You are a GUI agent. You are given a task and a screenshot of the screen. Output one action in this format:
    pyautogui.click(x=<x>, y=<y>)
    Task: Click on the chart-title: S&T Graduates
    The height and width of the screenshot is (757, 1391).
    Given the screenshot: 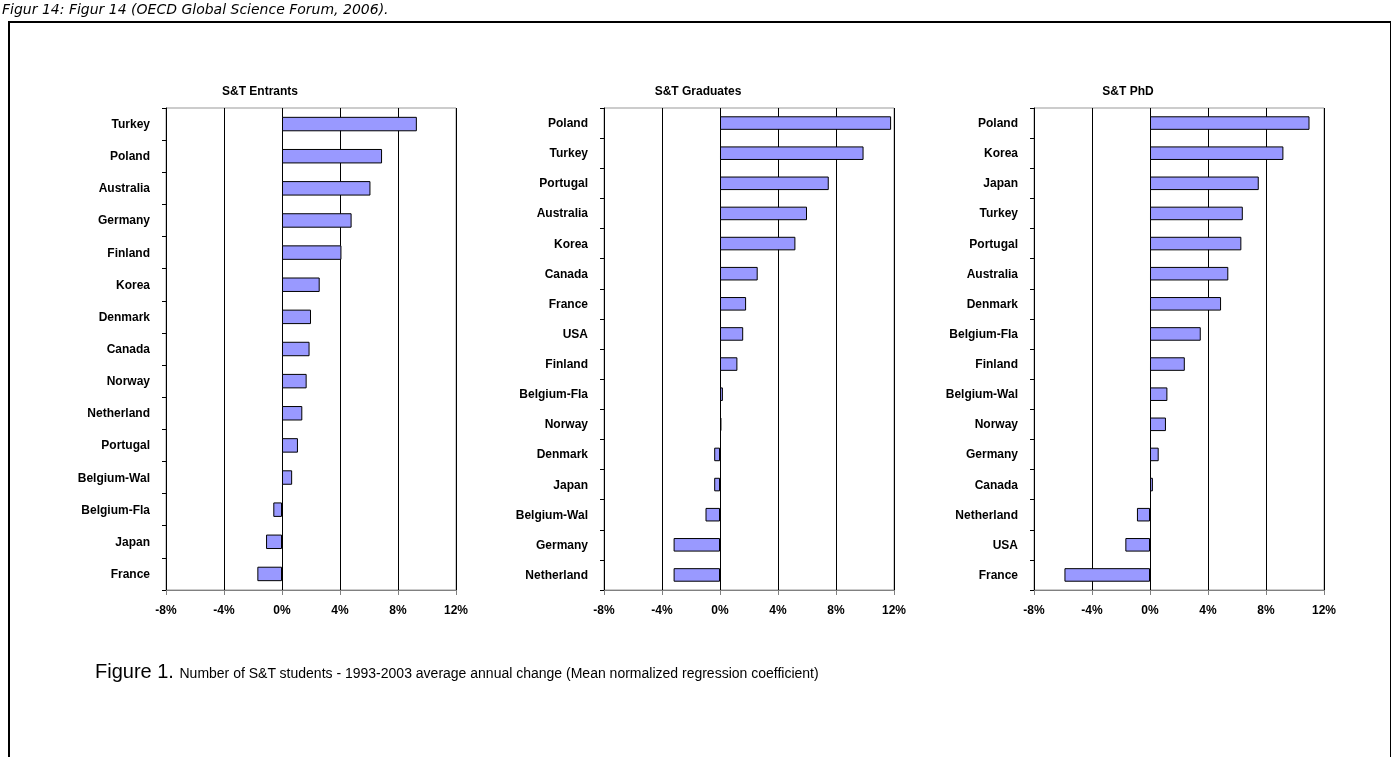 What is the action you would take?
    pyautogui.click(x=698, y=91)
    